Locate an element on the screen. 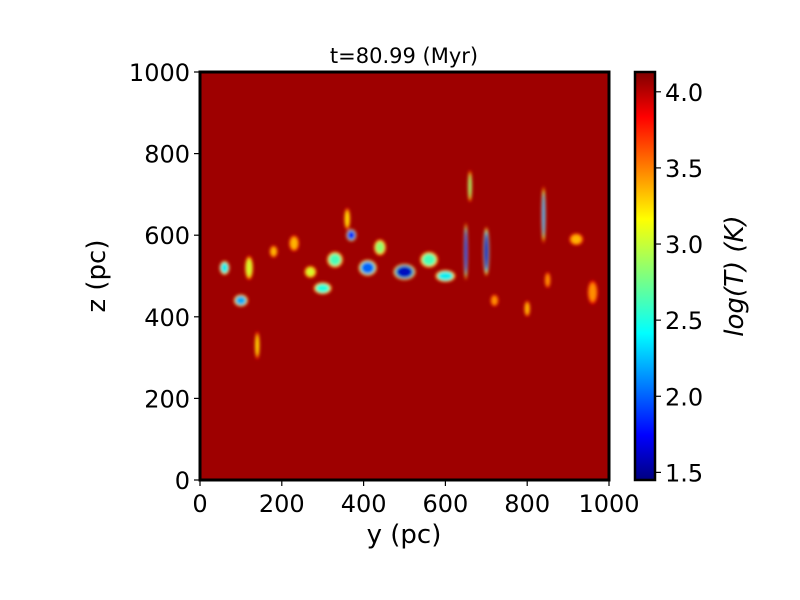 Image resolution: width=800 pixels, height=600 pixels. y-tick-label: 600 is located at coordinates (167, 236).